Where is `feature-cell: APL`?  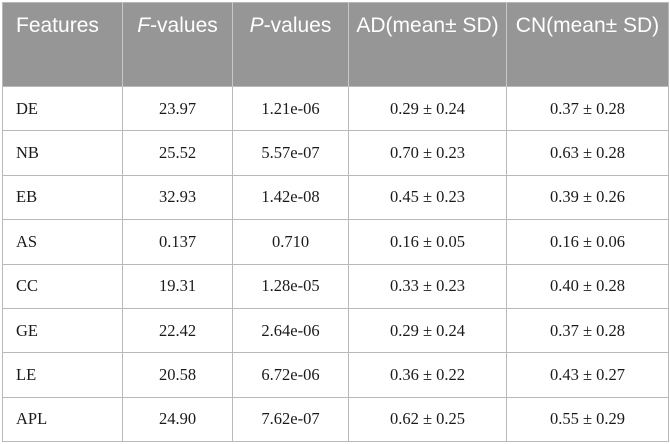
feature-cell: APL is located at coordinates (62, 419).